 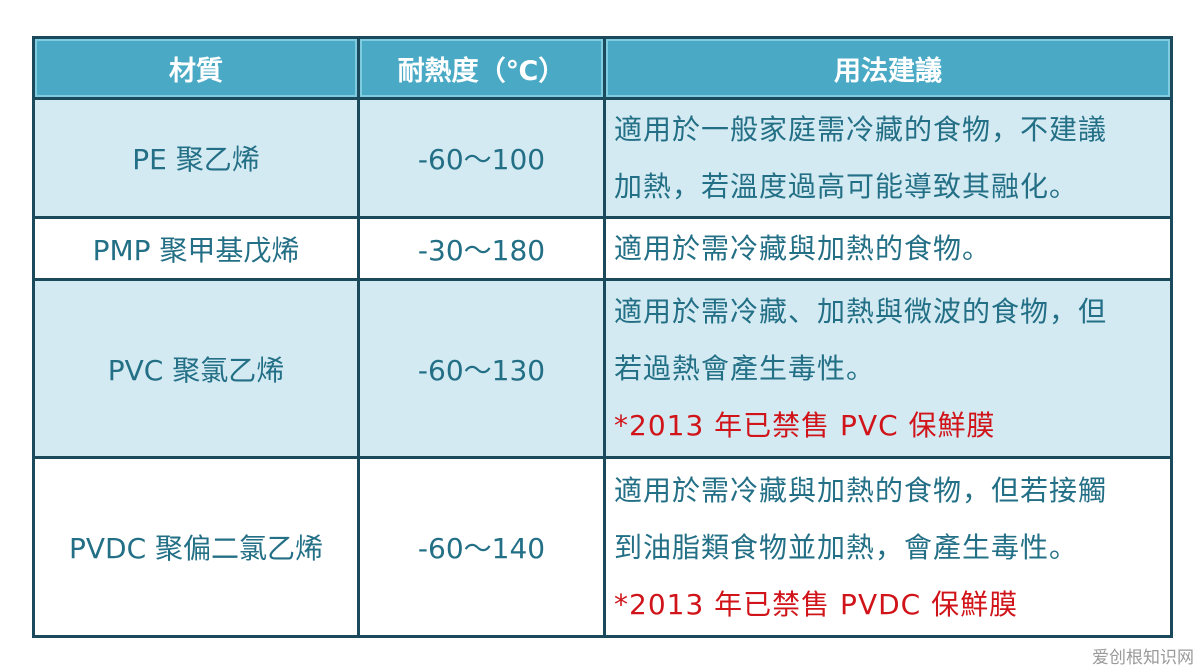 What do you see at coordinates (888, 158) in the screenshot?
I see `usage-cell: 適用於一般家庭需冷藏的食物，不建議 加熱，若溫度過高可能導致其融化。` at bounding box center [888, 158].